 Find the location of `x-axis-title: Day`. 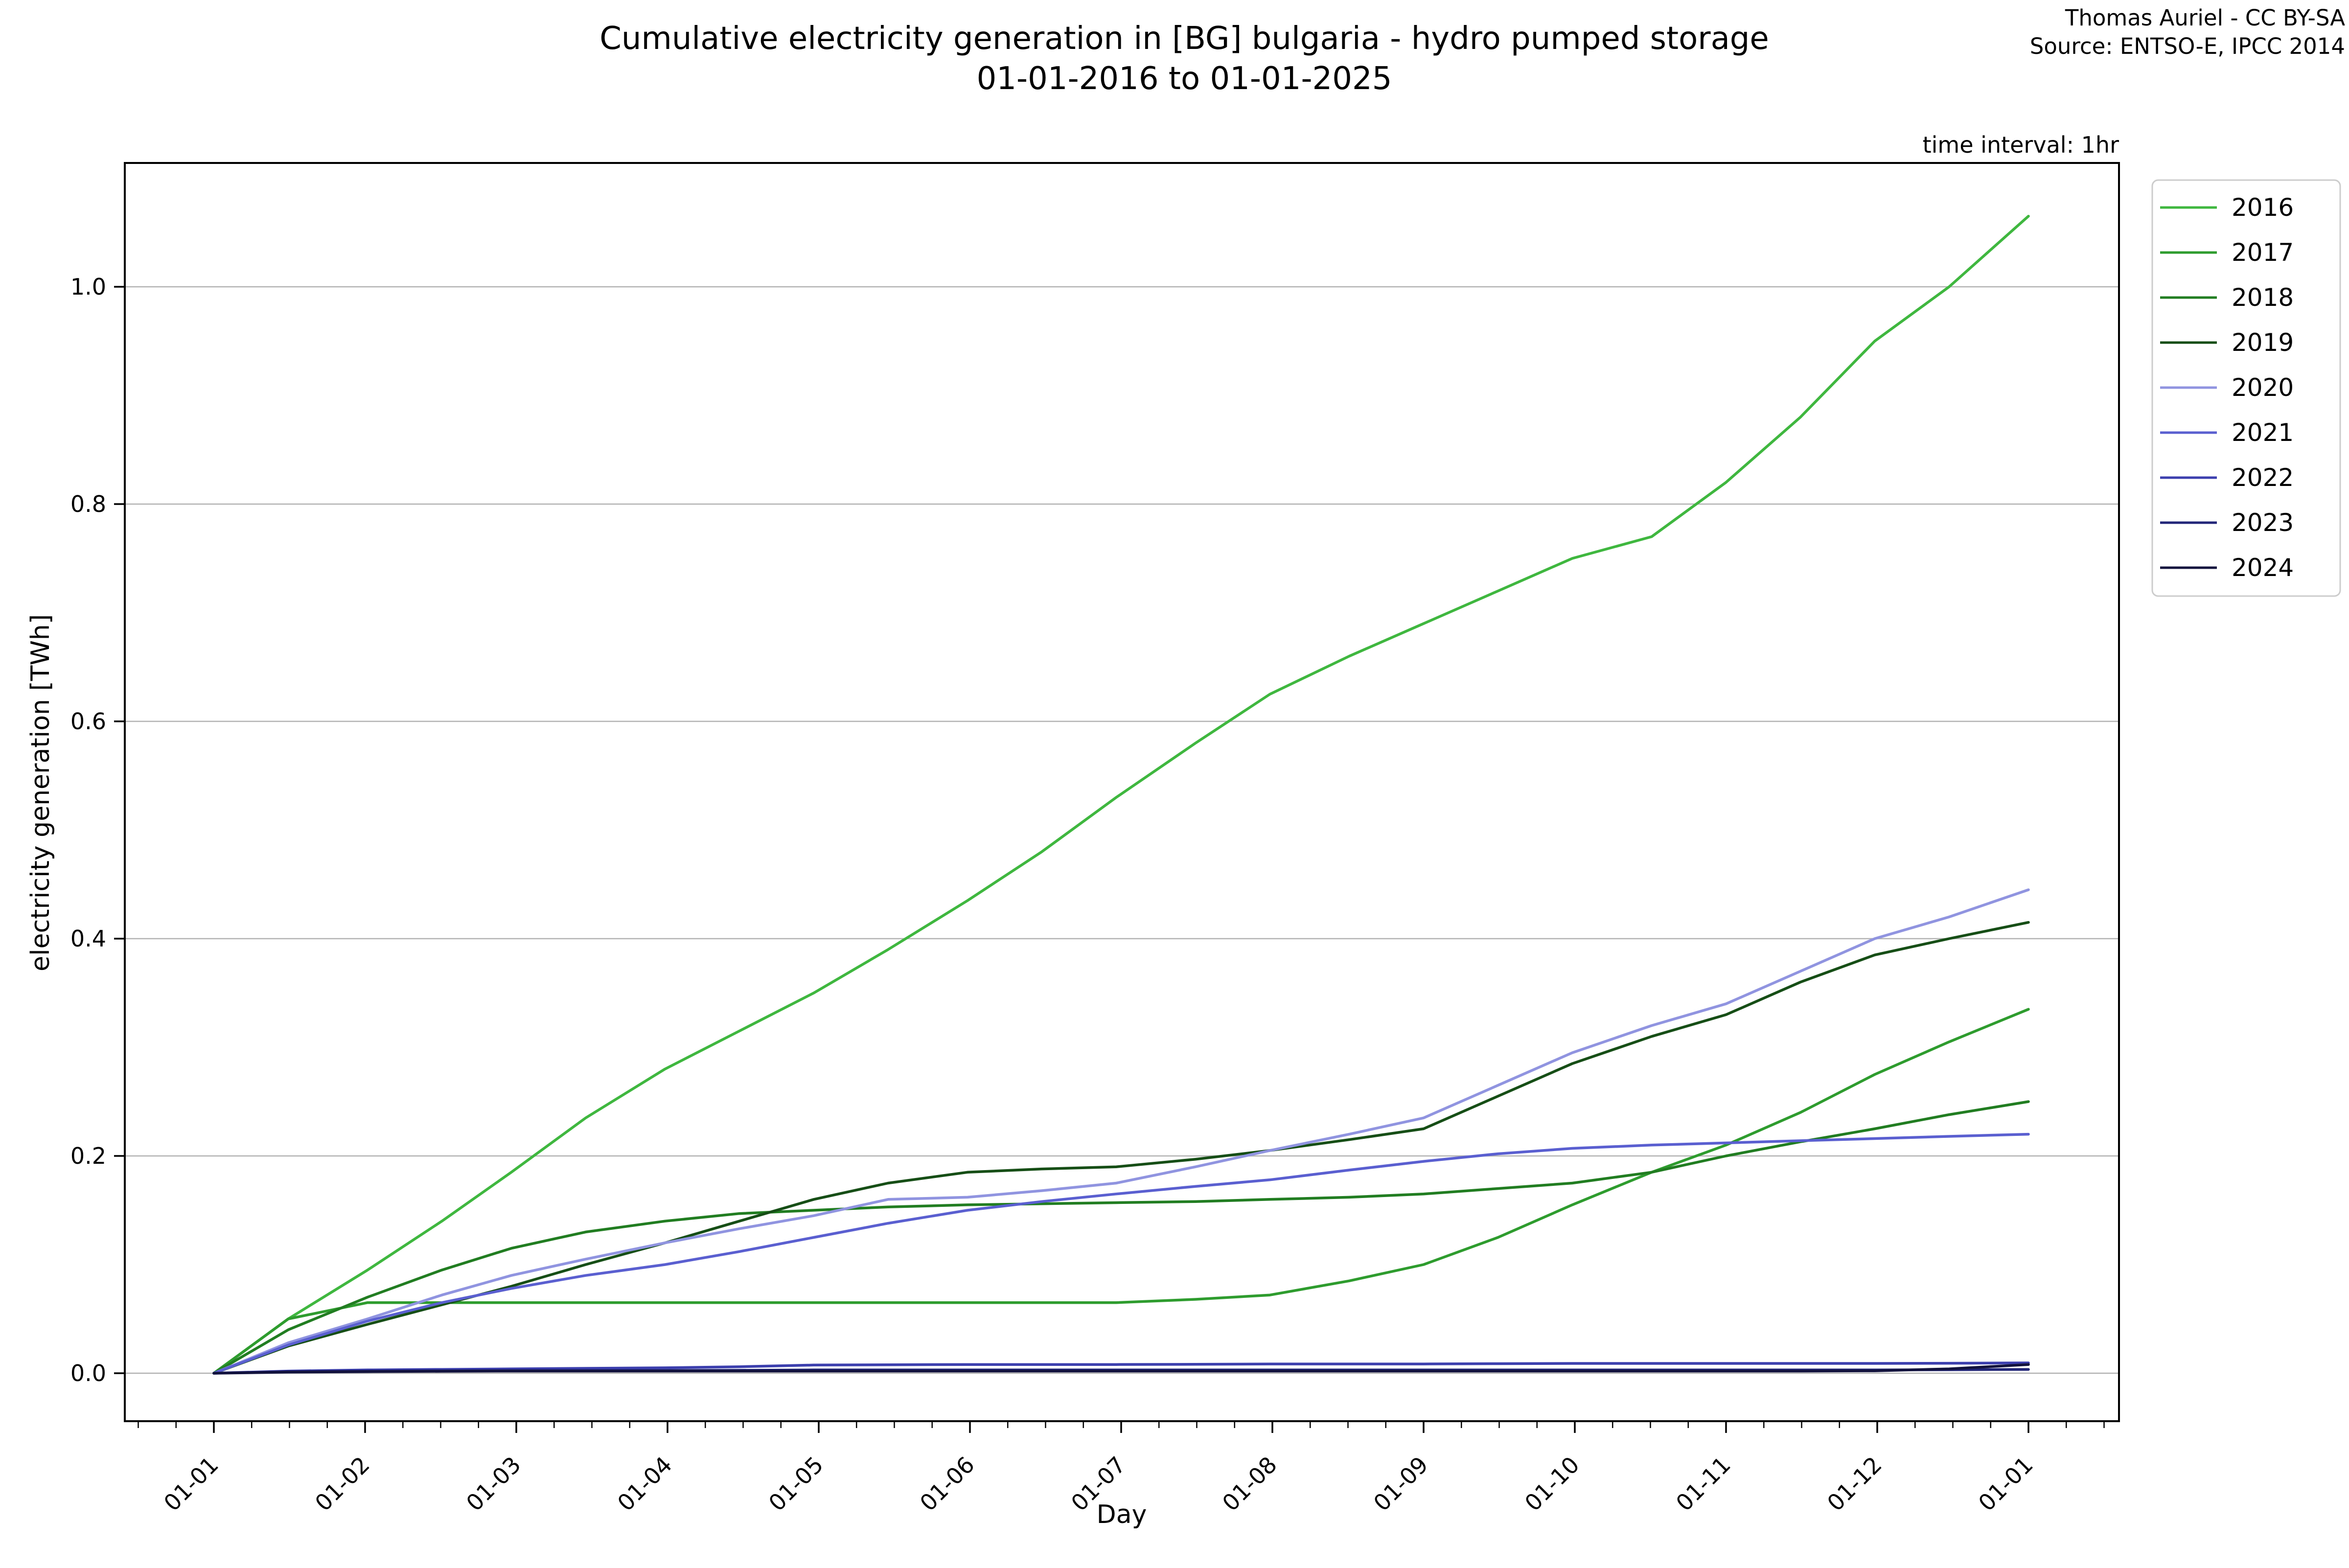

x-axis-title: Day is located at coordinates (1122, 1514).